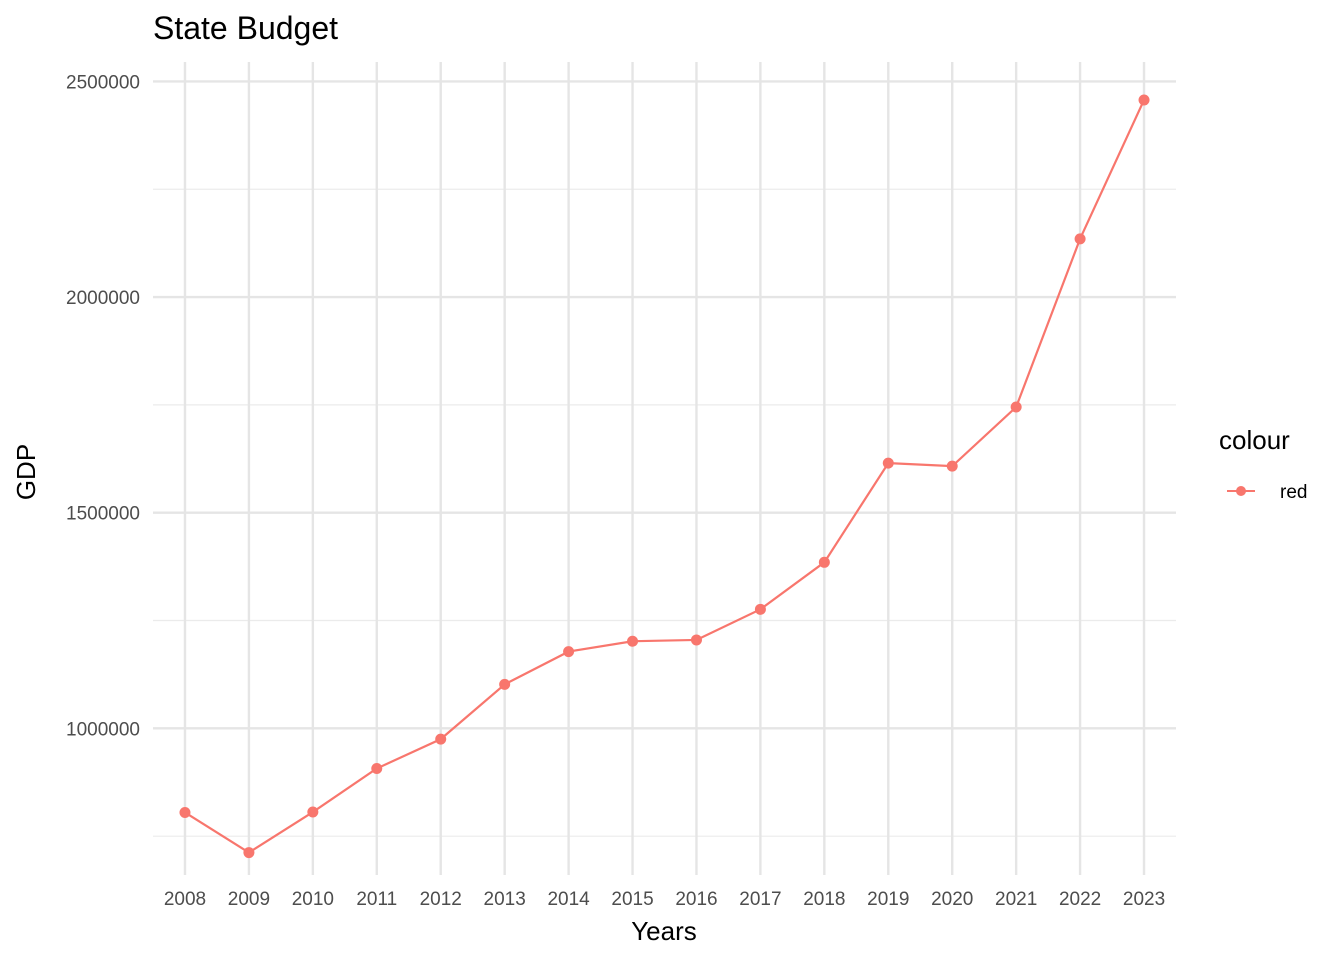  What do you see at coordinates (376, 899) in the screenshot?
I see `x-tick-label: 2011` at bounding box center [376, 899].